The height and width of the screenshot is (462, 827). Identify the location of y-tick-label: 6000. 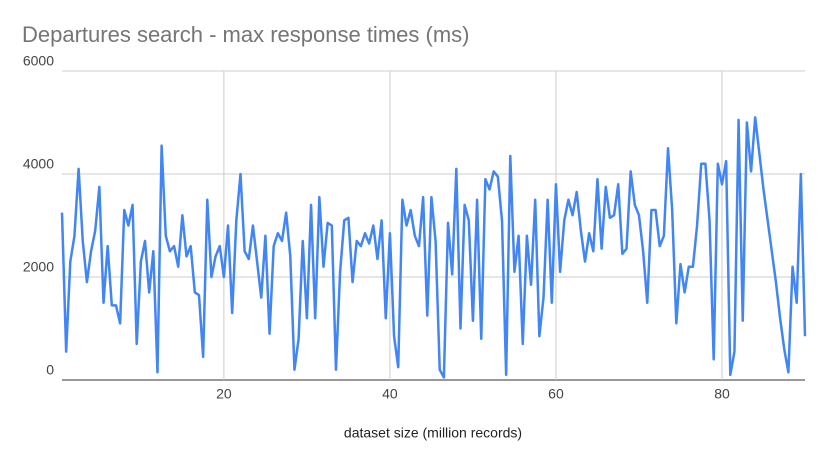
(38, 61).